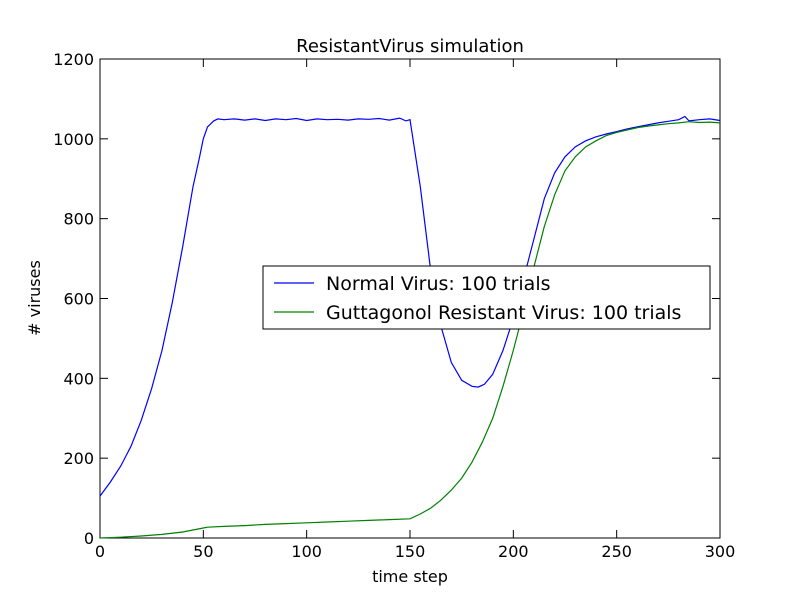 The width and height of the screenshot is (800, 597). Describe the element at coordinates (410, 46) in the screenshot. I see `chart-title: ResistantVirus simulation` at that location.